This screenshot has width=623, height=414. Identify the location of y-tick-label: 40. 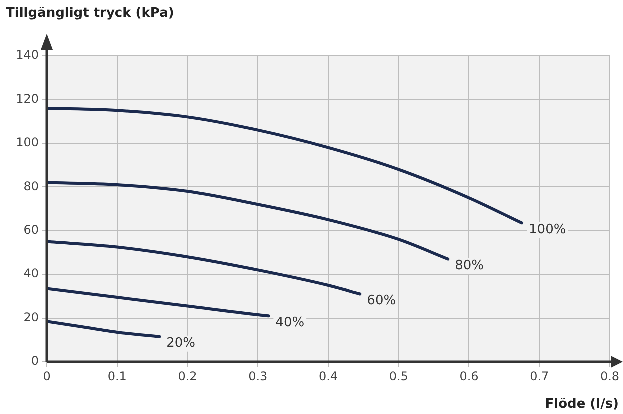
(31, 273).